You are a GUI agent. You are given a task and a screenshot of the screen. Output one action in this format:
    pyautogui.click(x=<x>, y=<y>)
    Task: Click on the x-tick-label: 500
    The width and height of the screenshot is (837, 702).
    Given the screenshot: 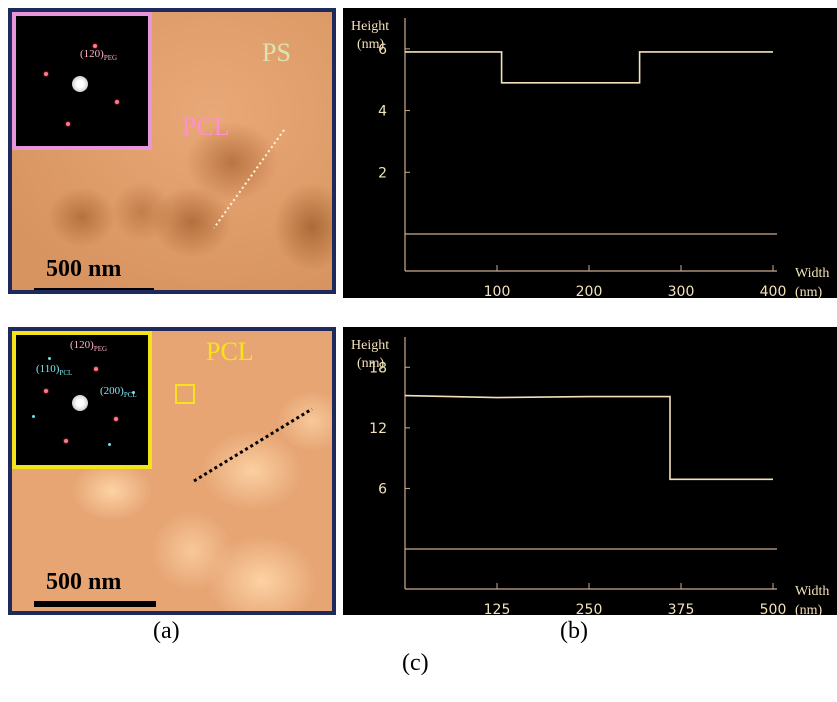 What is the action you would take?
    pyautogui.click(x=773, y=608)
    